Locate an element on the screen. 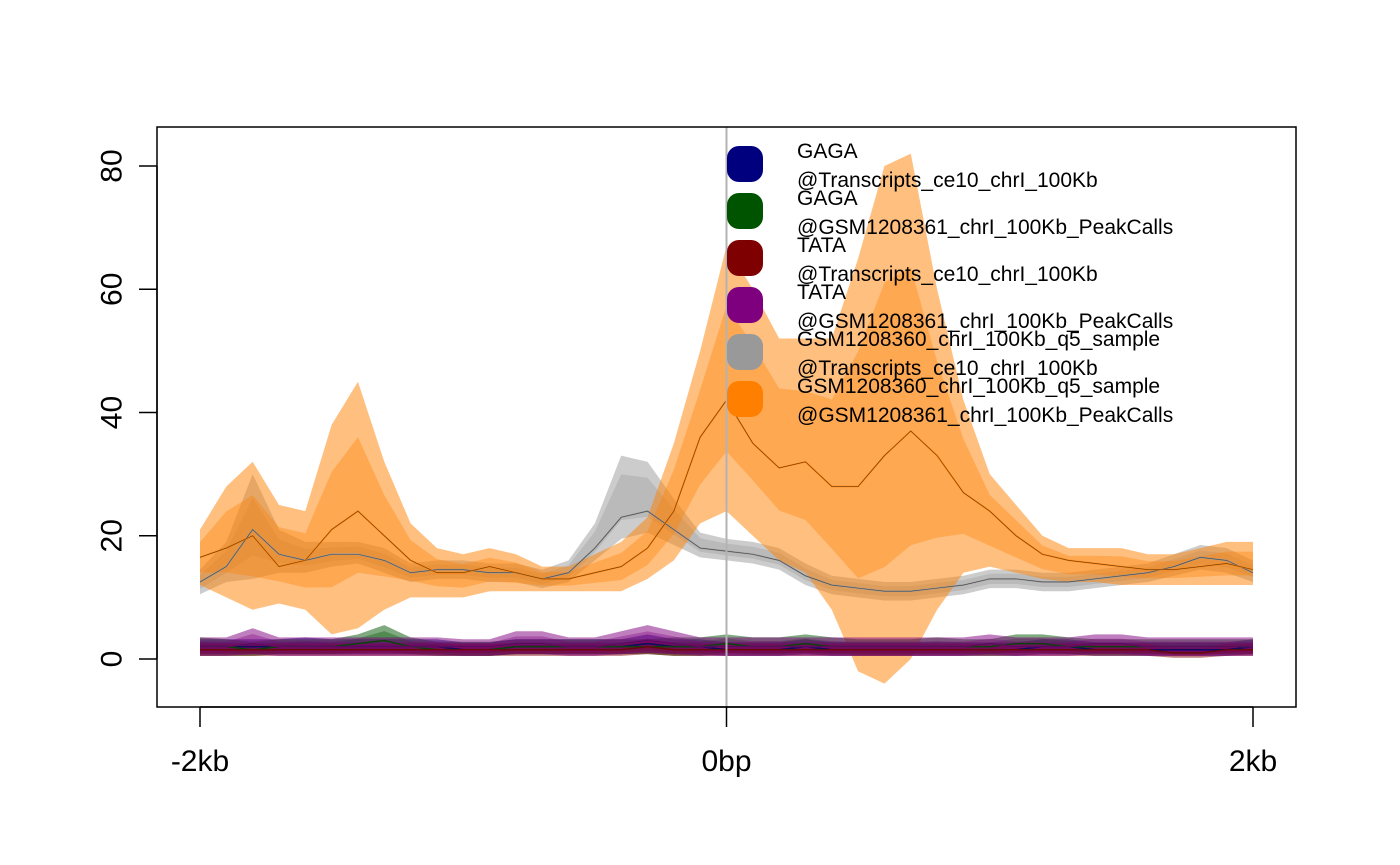 The image size is (1400, 865). y-axis: 0 20 40 60 80 is located at coordinates (127, 408).